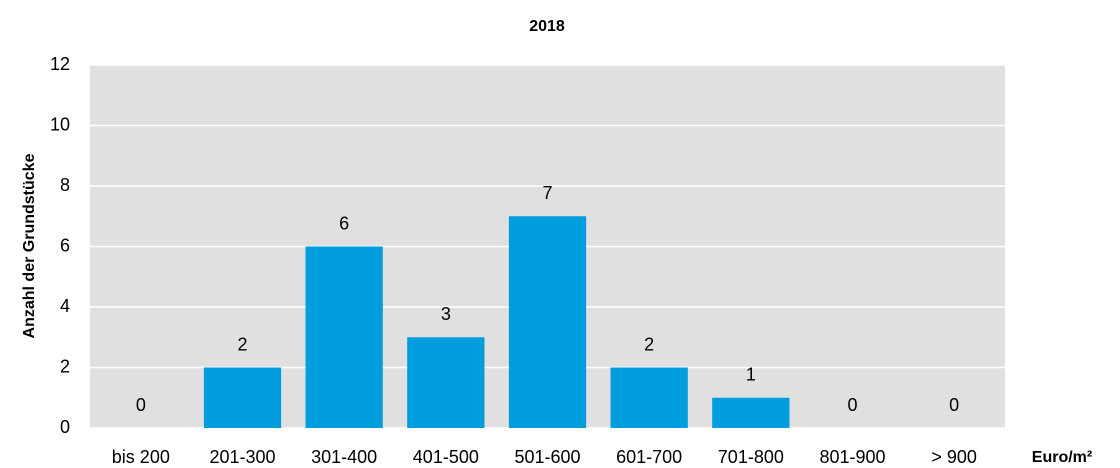 Image resolution: width=1120 pixels, height=468 pixels. What do you see at coordinates (141, 457) in the screenshot?
I see `x-tick-label: bis 200` at bounding box center [141, 457].